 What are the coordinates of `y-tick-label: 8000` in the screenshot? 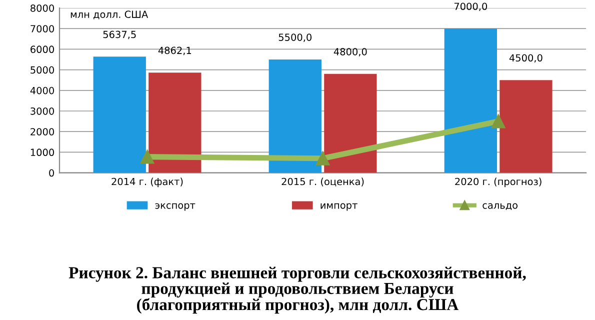 It's located at (42, 8).